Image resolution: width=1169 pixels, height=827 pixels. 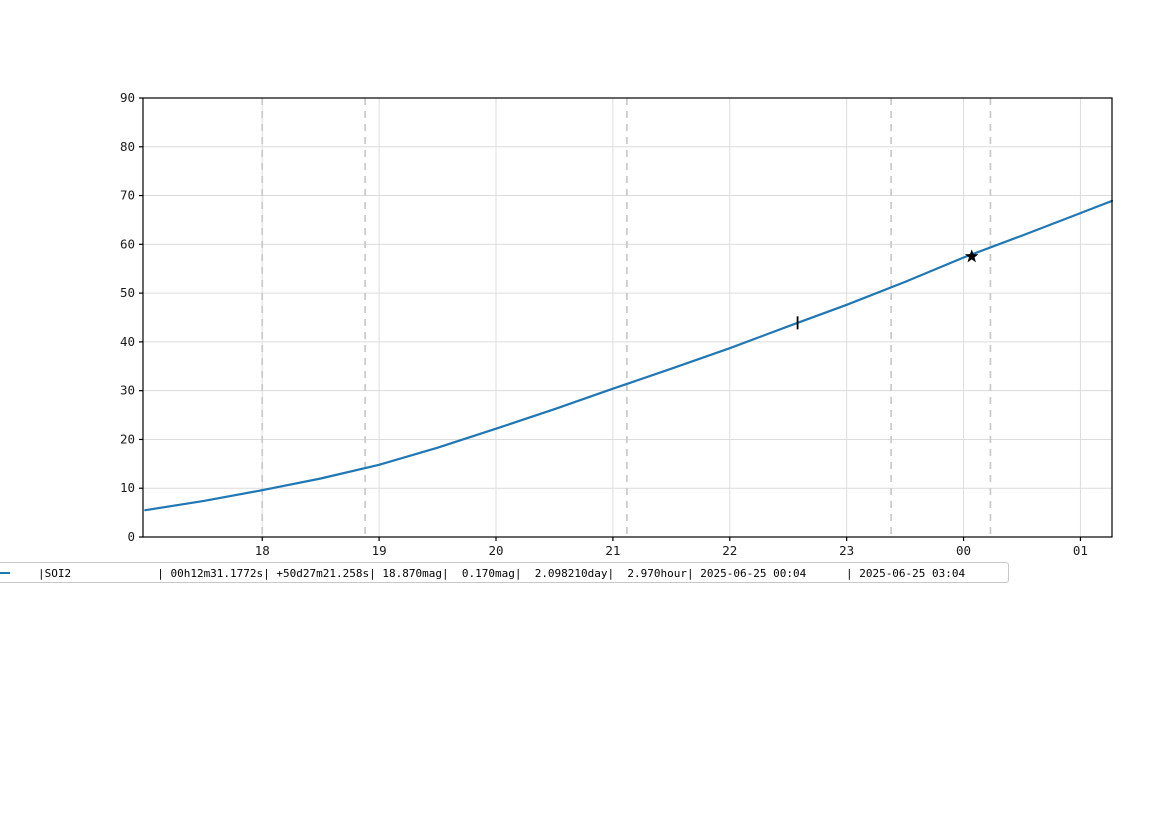 What do you see at coordinates (963, 550) in the screenshot?
I see `svg-text: 00` at bounding box center [963, 550].